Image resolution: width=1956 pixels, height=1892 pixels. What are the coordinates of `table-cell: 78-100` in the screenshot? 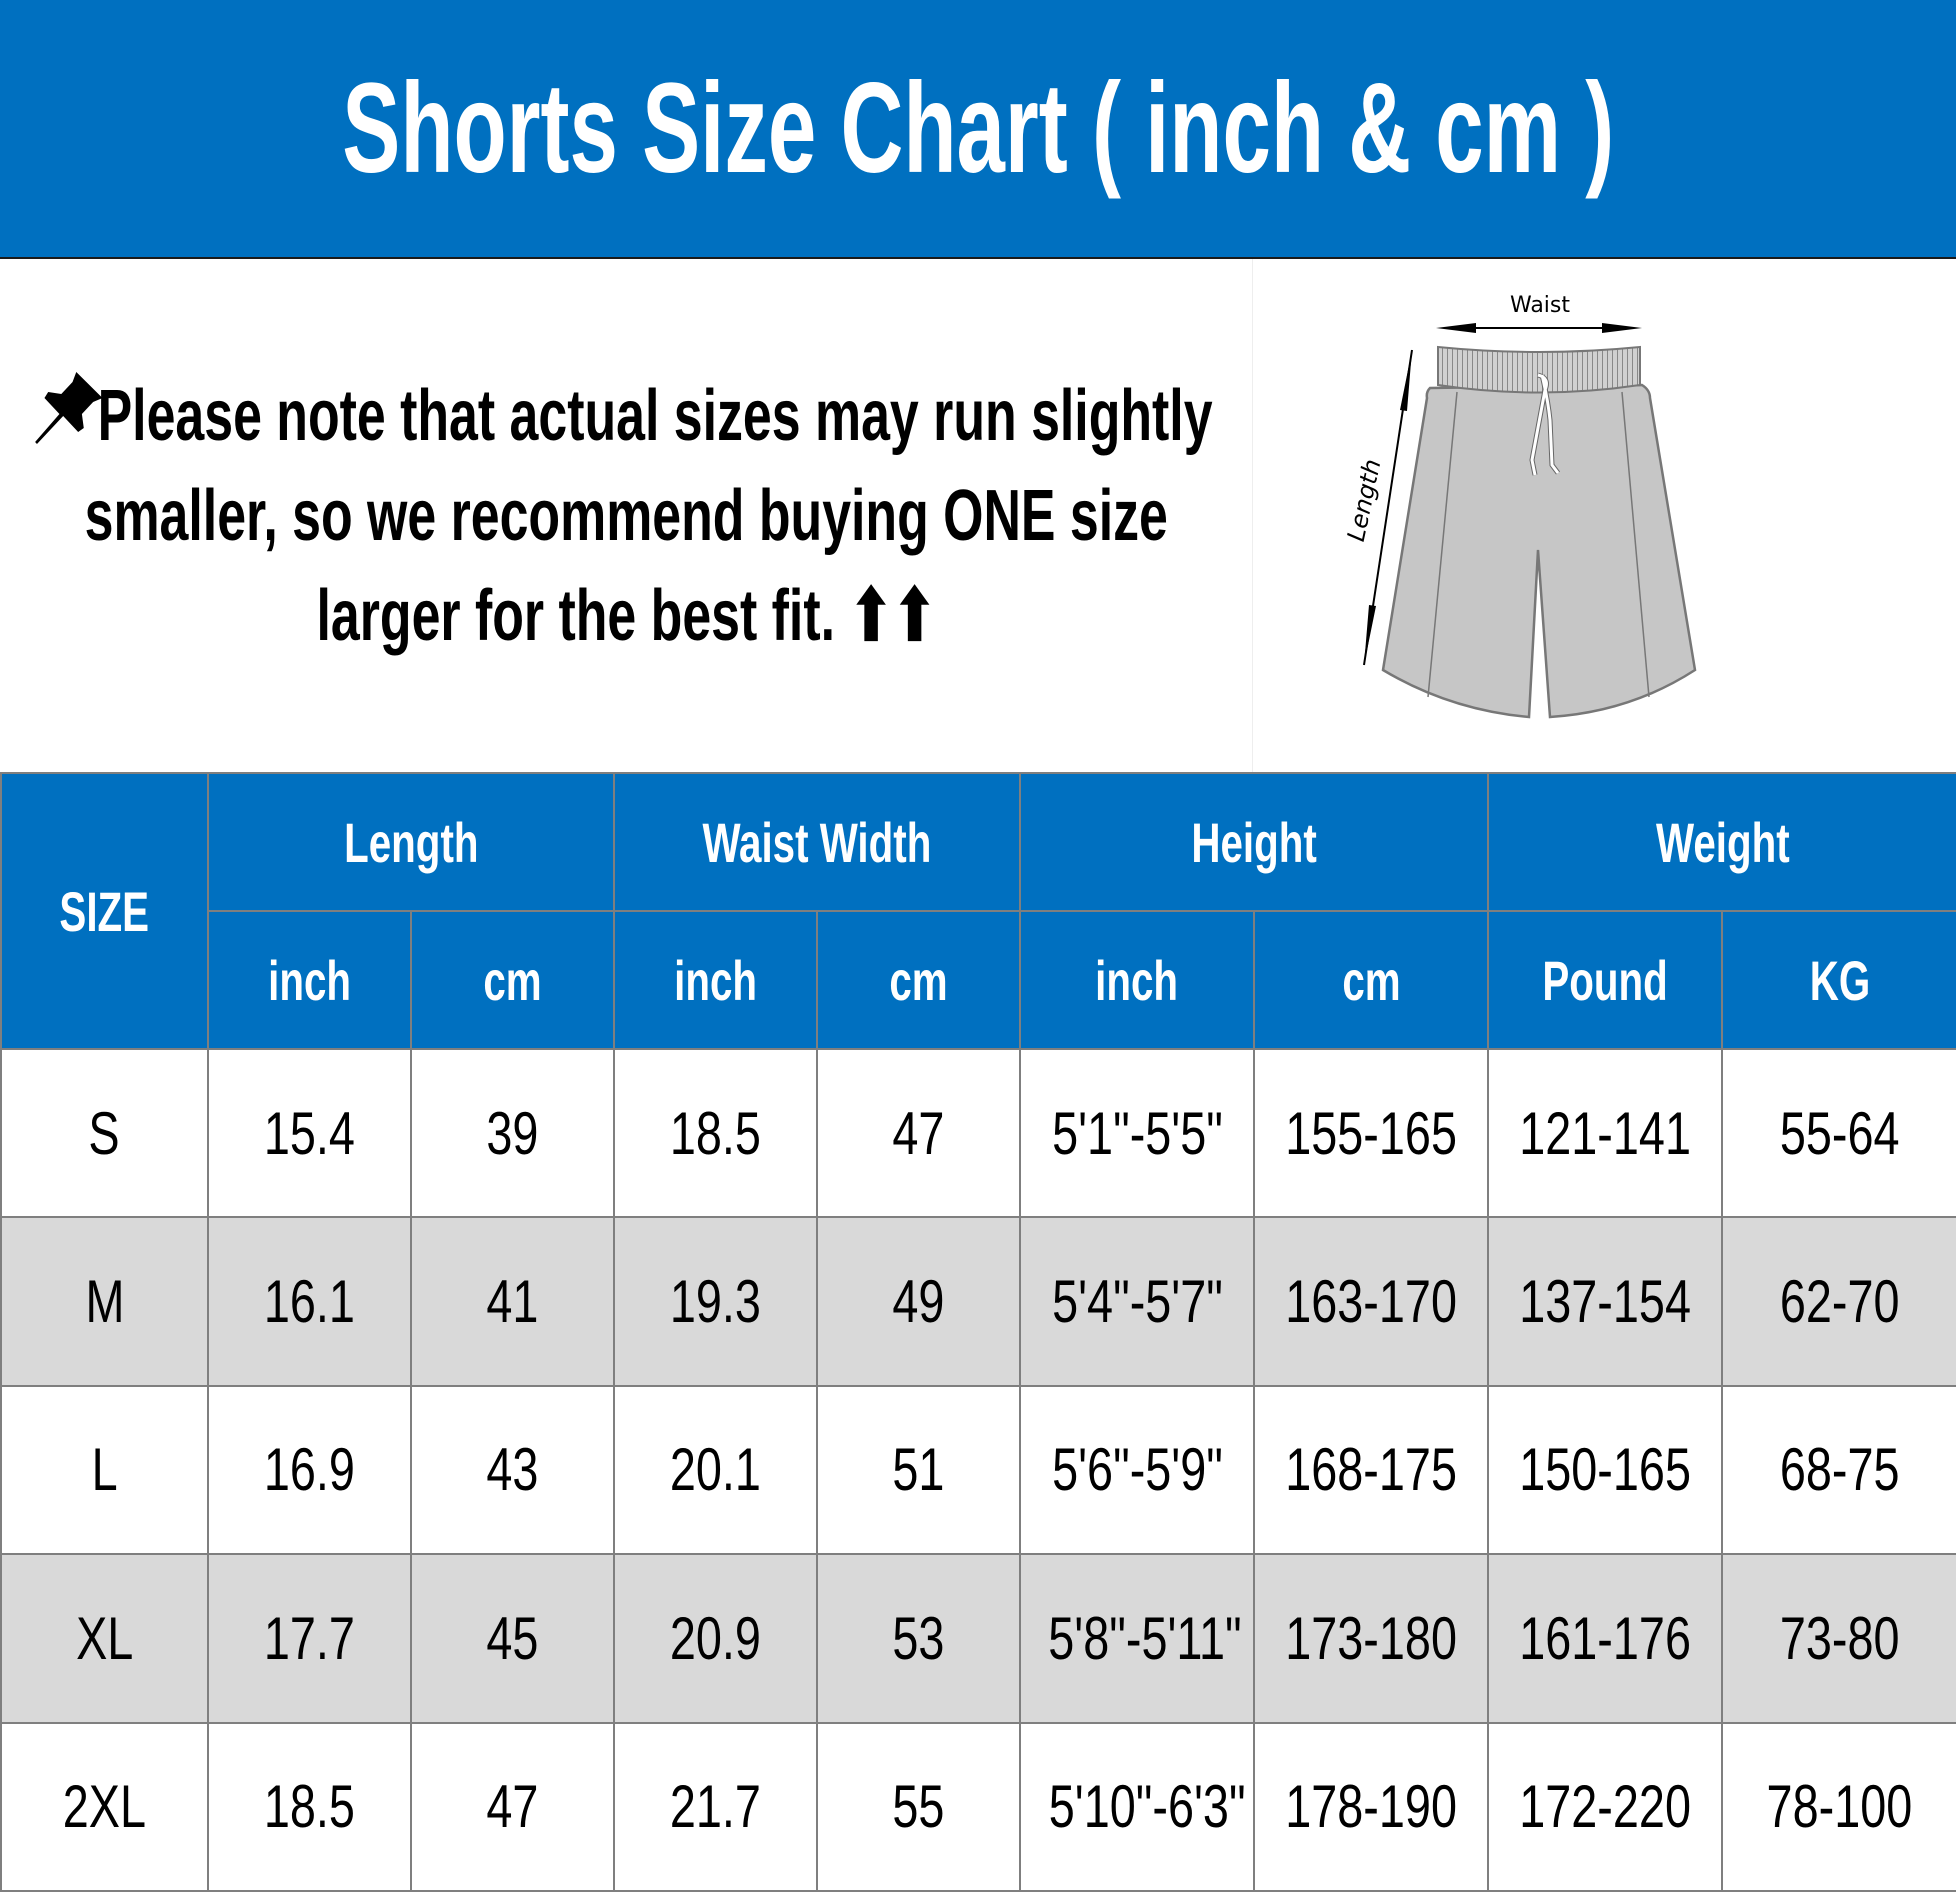 It's located at (1838, 1806).